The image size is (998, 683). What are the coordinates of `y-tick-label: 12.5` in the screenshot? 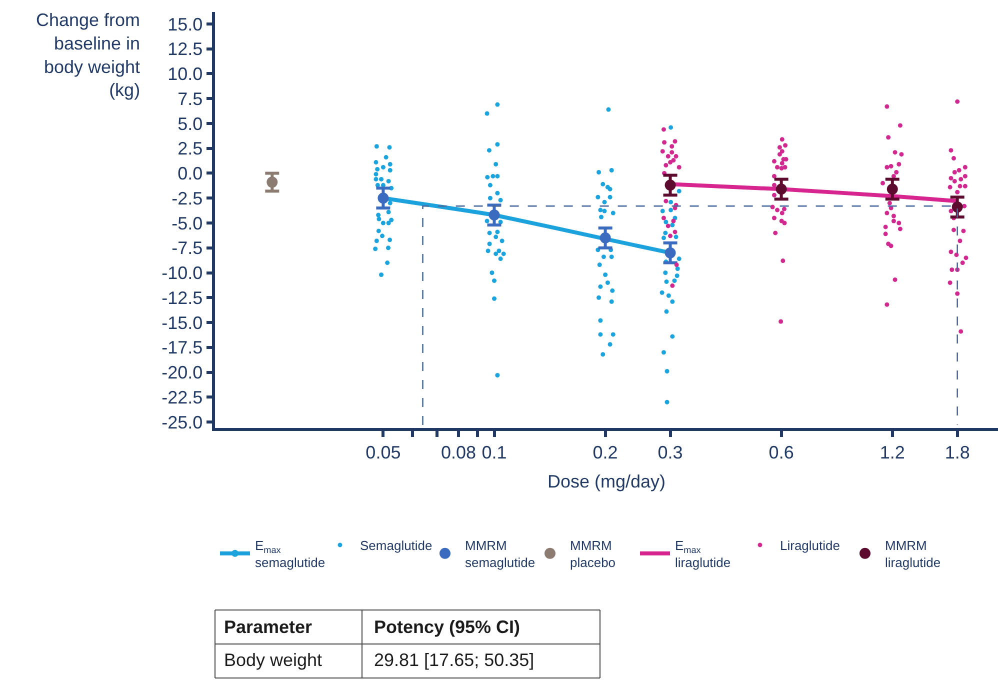 It's located at (185, 49).